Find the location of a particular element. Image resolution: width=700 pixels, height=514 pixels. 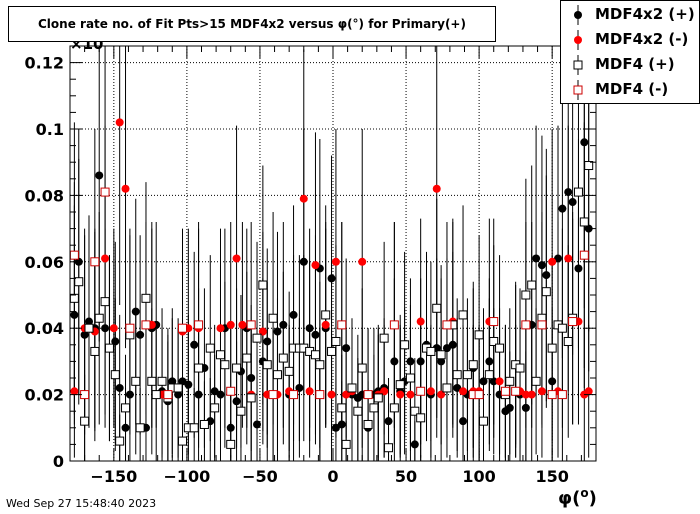

legend-marker-filled-circle-black is located at coordinates (578, 15).